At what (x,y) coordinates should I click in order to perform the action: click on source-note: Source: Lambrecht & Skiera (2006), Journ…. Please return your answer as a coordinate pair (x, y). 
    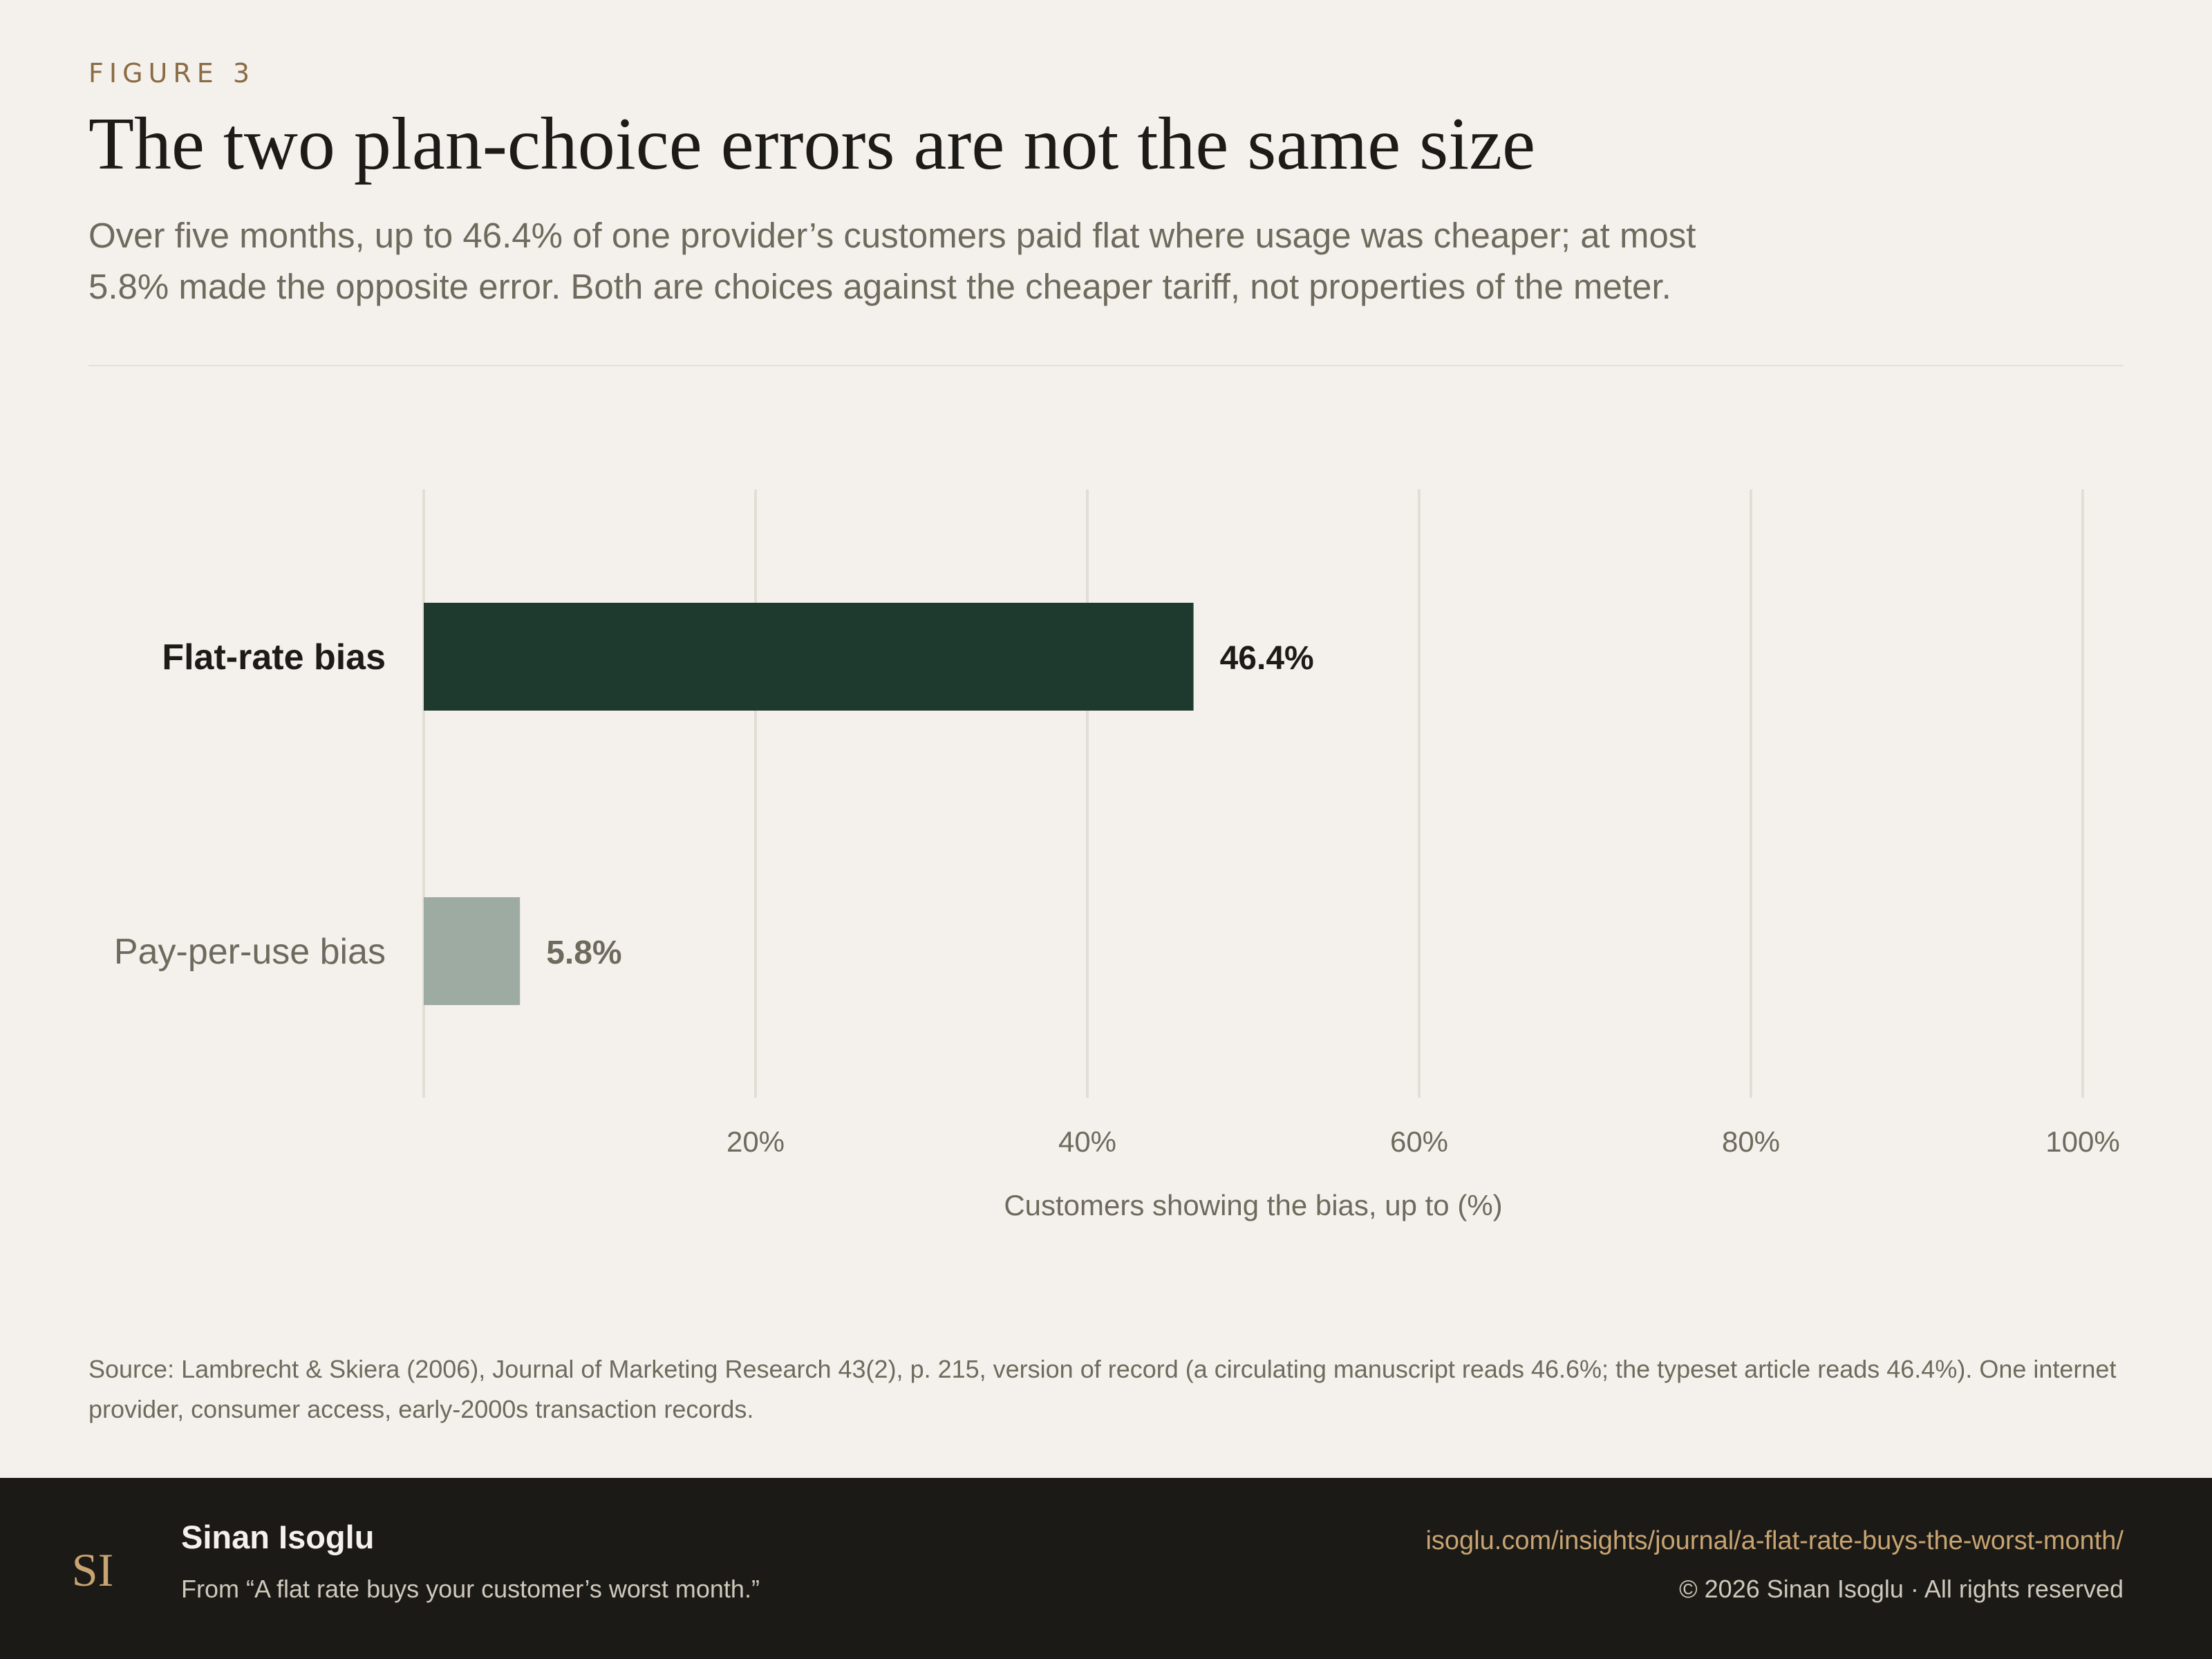
    Looking at the image, I should click on (1102, 1389).